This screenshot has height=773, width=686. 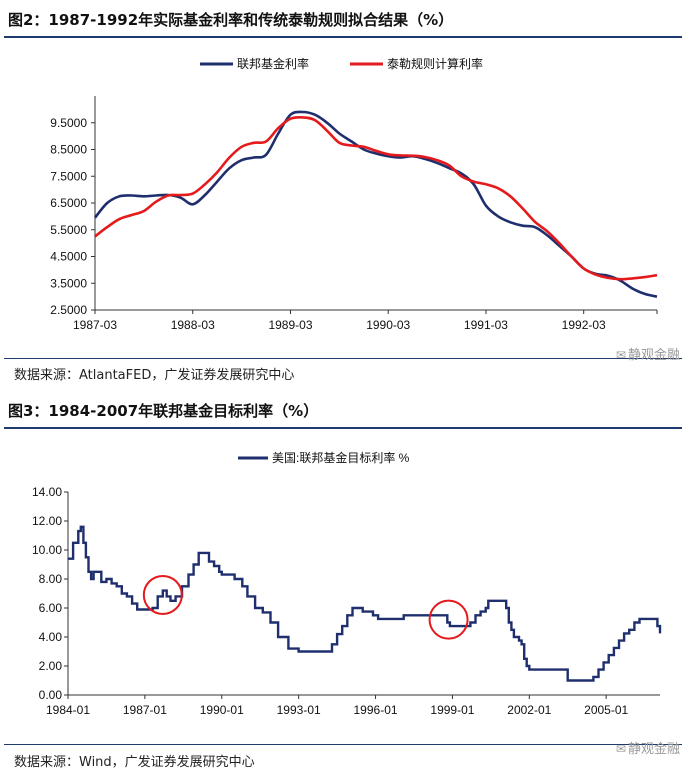 I want to click on figure3-source-rule, so click(x=343, y=744).